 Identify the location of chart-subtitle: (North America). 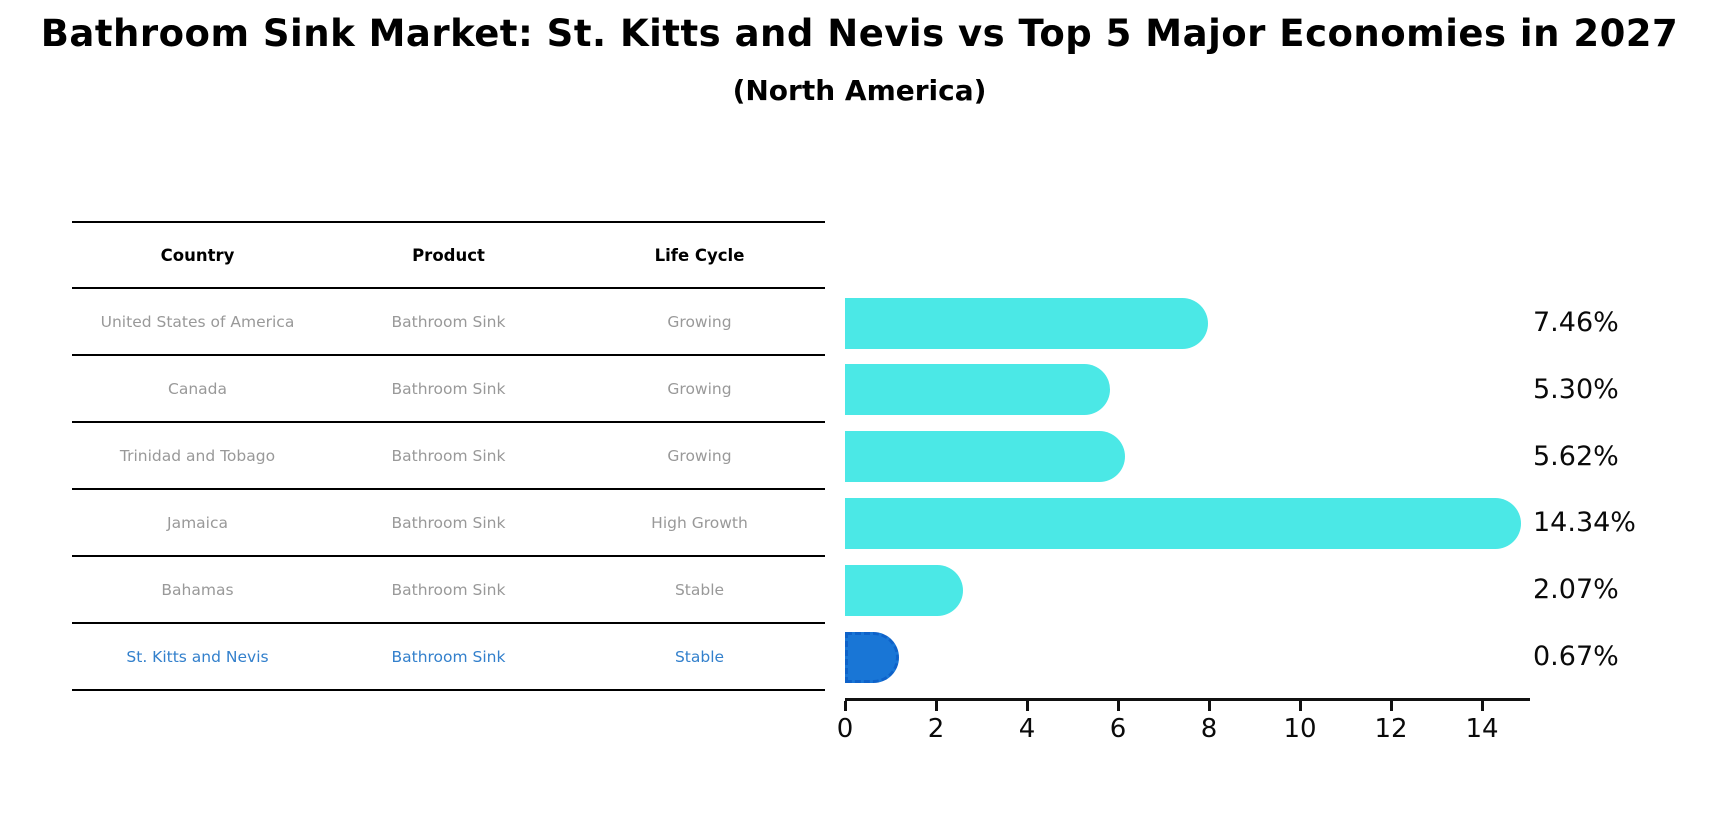
(859, 90).